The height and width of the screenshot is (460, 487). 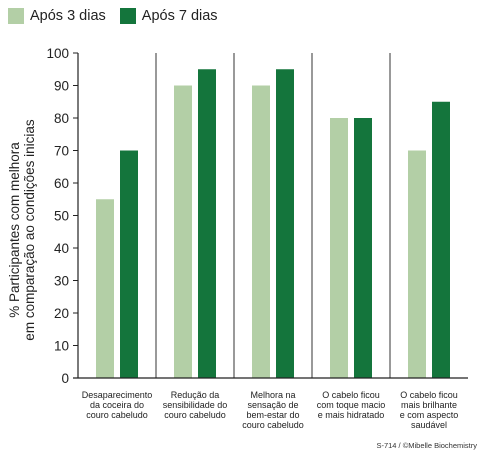 I want to click on y-tick-label: 30, so click(x=61, y=281).